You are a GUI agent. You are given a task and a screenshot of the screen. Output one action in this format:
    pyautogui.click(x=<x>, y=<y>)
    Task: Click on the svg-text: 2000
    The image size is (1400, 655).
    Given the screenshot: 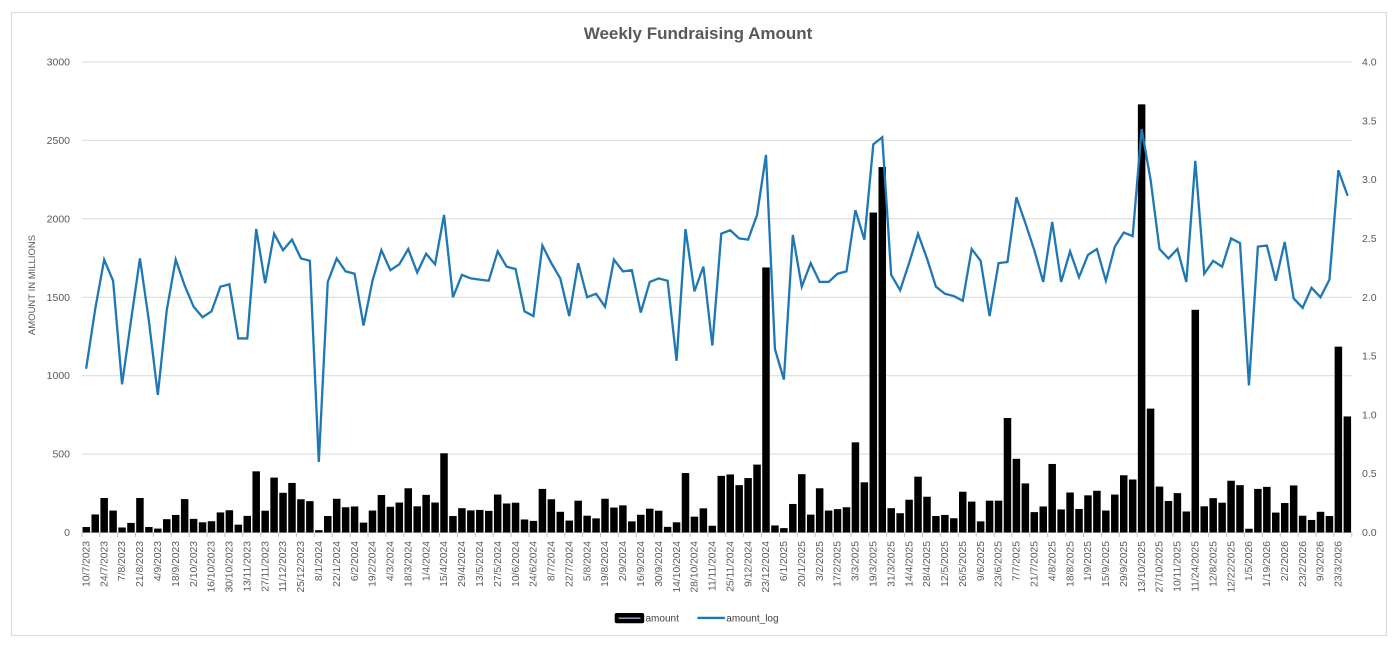 What is the action you would take?
    pyautogui.click(x=59, y=219)
    